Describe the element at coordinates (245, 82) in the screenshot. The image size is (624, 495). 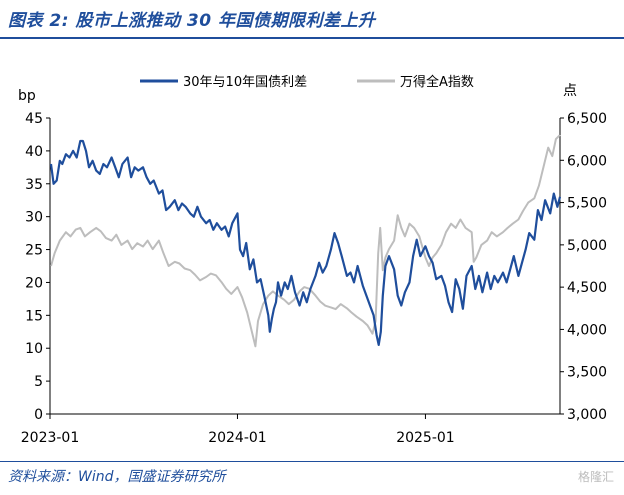
I see `legend-label-spread: 30年与10年国债利差` at that location.